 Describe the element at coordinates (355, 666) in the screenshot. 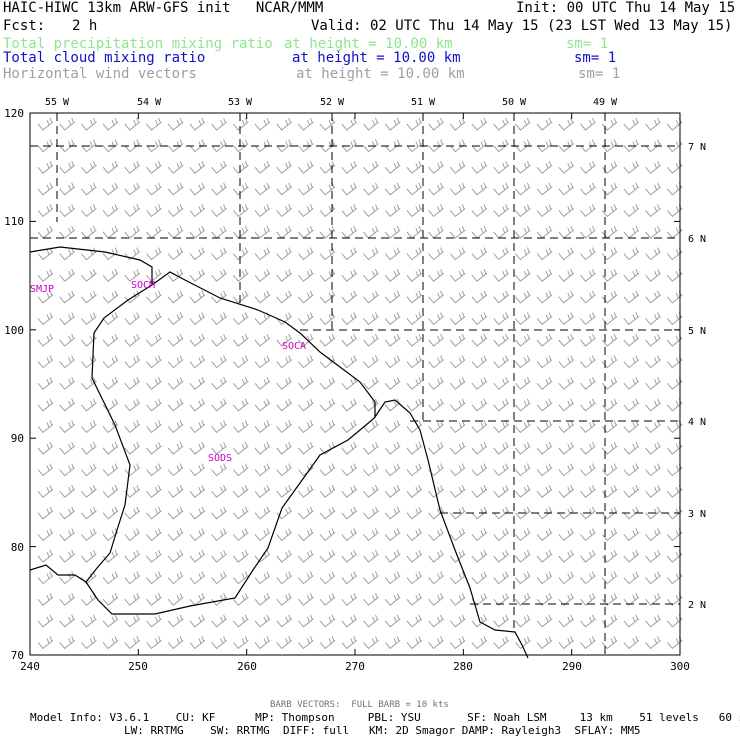

I see `x-tick-label: 270` at that location.